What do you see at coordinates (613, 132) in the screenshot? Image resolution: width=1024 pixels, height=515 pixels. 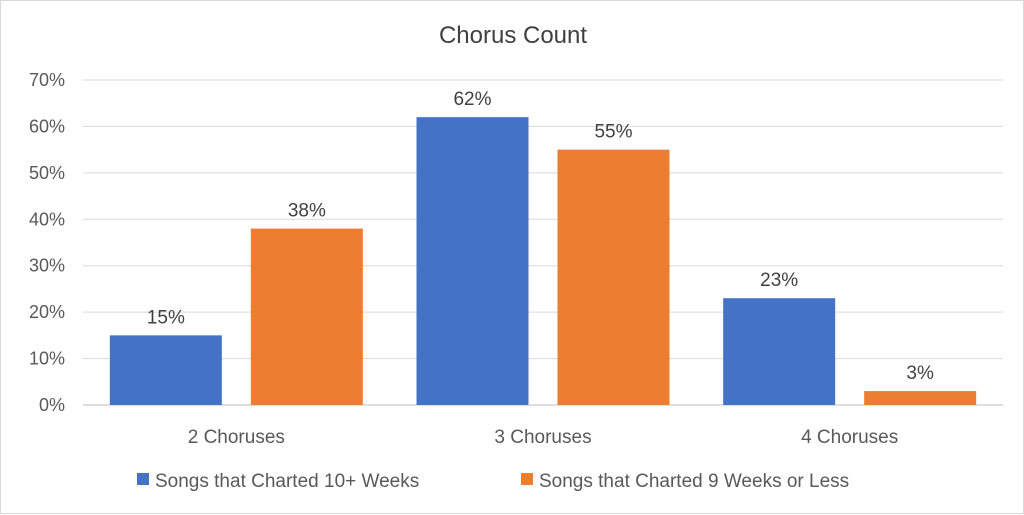 I see `data-label: 55%` at bounding box center [613, 132].